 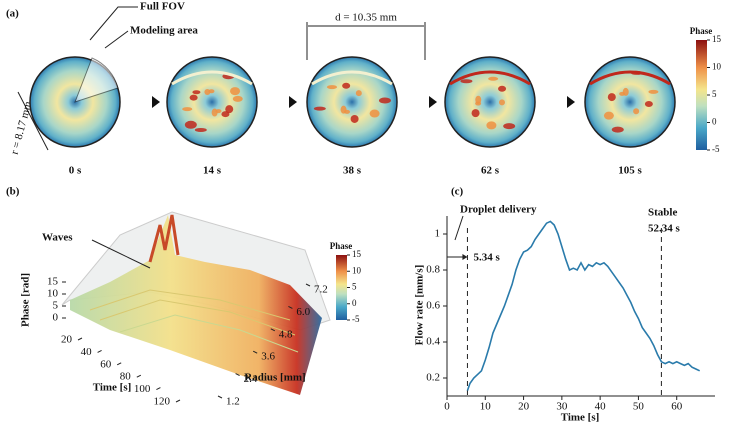 I want to click on y-tick-label: 0.8, so click(x=433, y=270).